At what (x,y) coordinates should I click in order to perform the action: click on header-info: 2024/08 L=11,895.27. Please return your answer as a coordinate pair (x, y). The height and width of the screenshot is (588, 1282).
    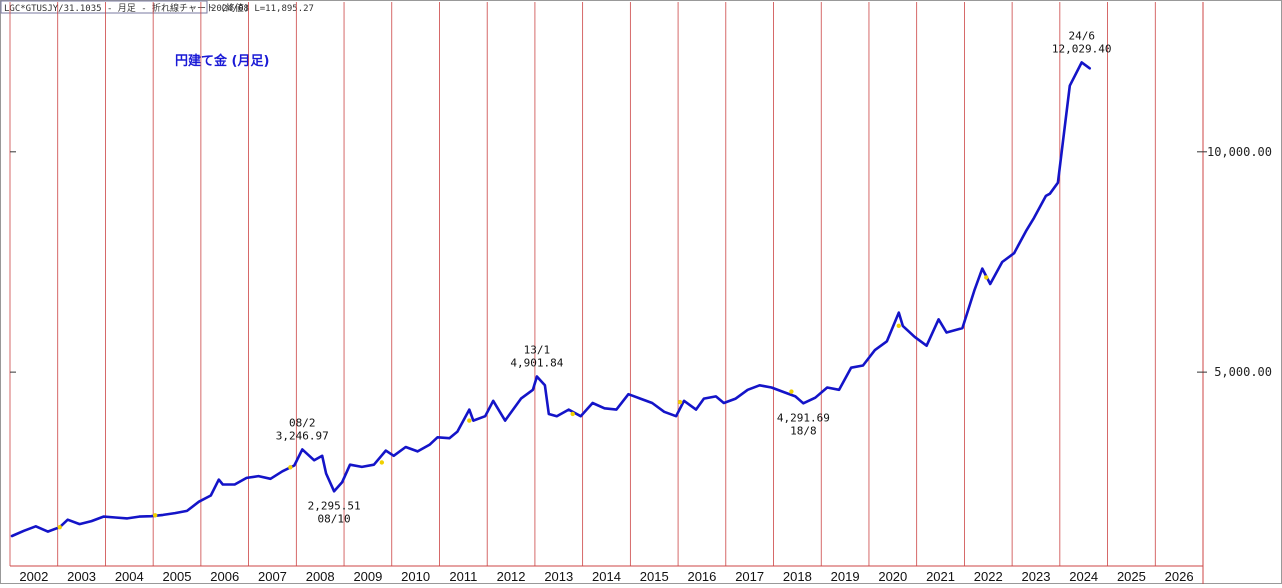
    Looking at the image, I should click on (262, 9).